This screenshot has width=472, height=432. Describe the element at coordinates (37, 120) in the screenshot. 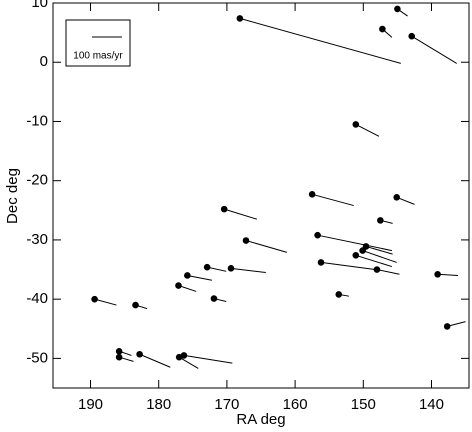

I see `y-tick-label: -10` at that location.